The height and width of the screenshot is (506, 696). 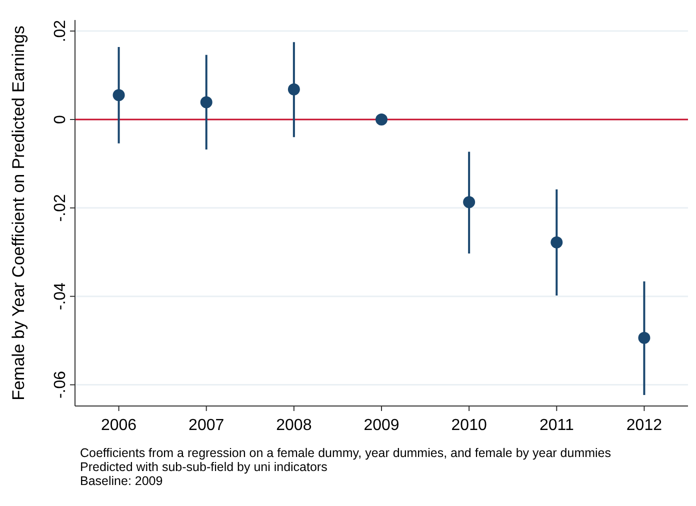 What do you see at coordinates (644, 425) in the screenshot?
I see `x-tick-label: 2012` at bounding box center [644, 425].